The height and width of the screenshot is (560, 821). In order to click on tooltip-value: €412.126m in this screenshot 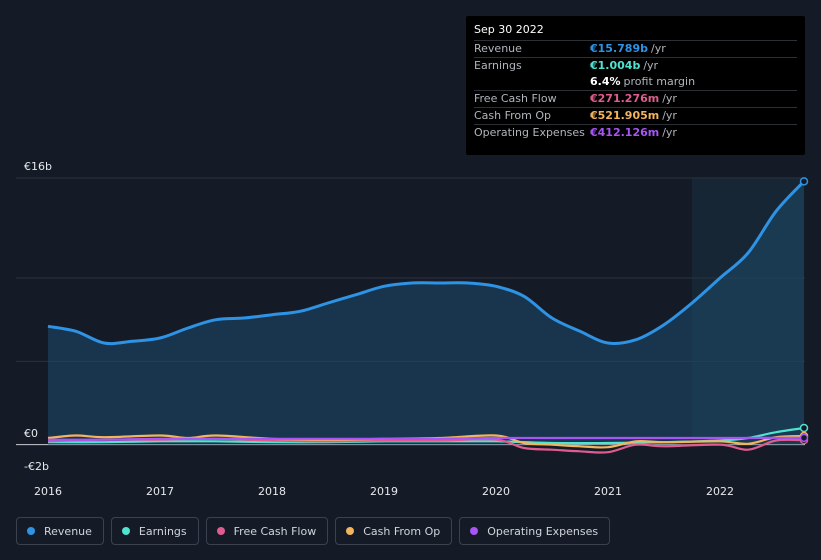, I will do `click(625, 132)`.